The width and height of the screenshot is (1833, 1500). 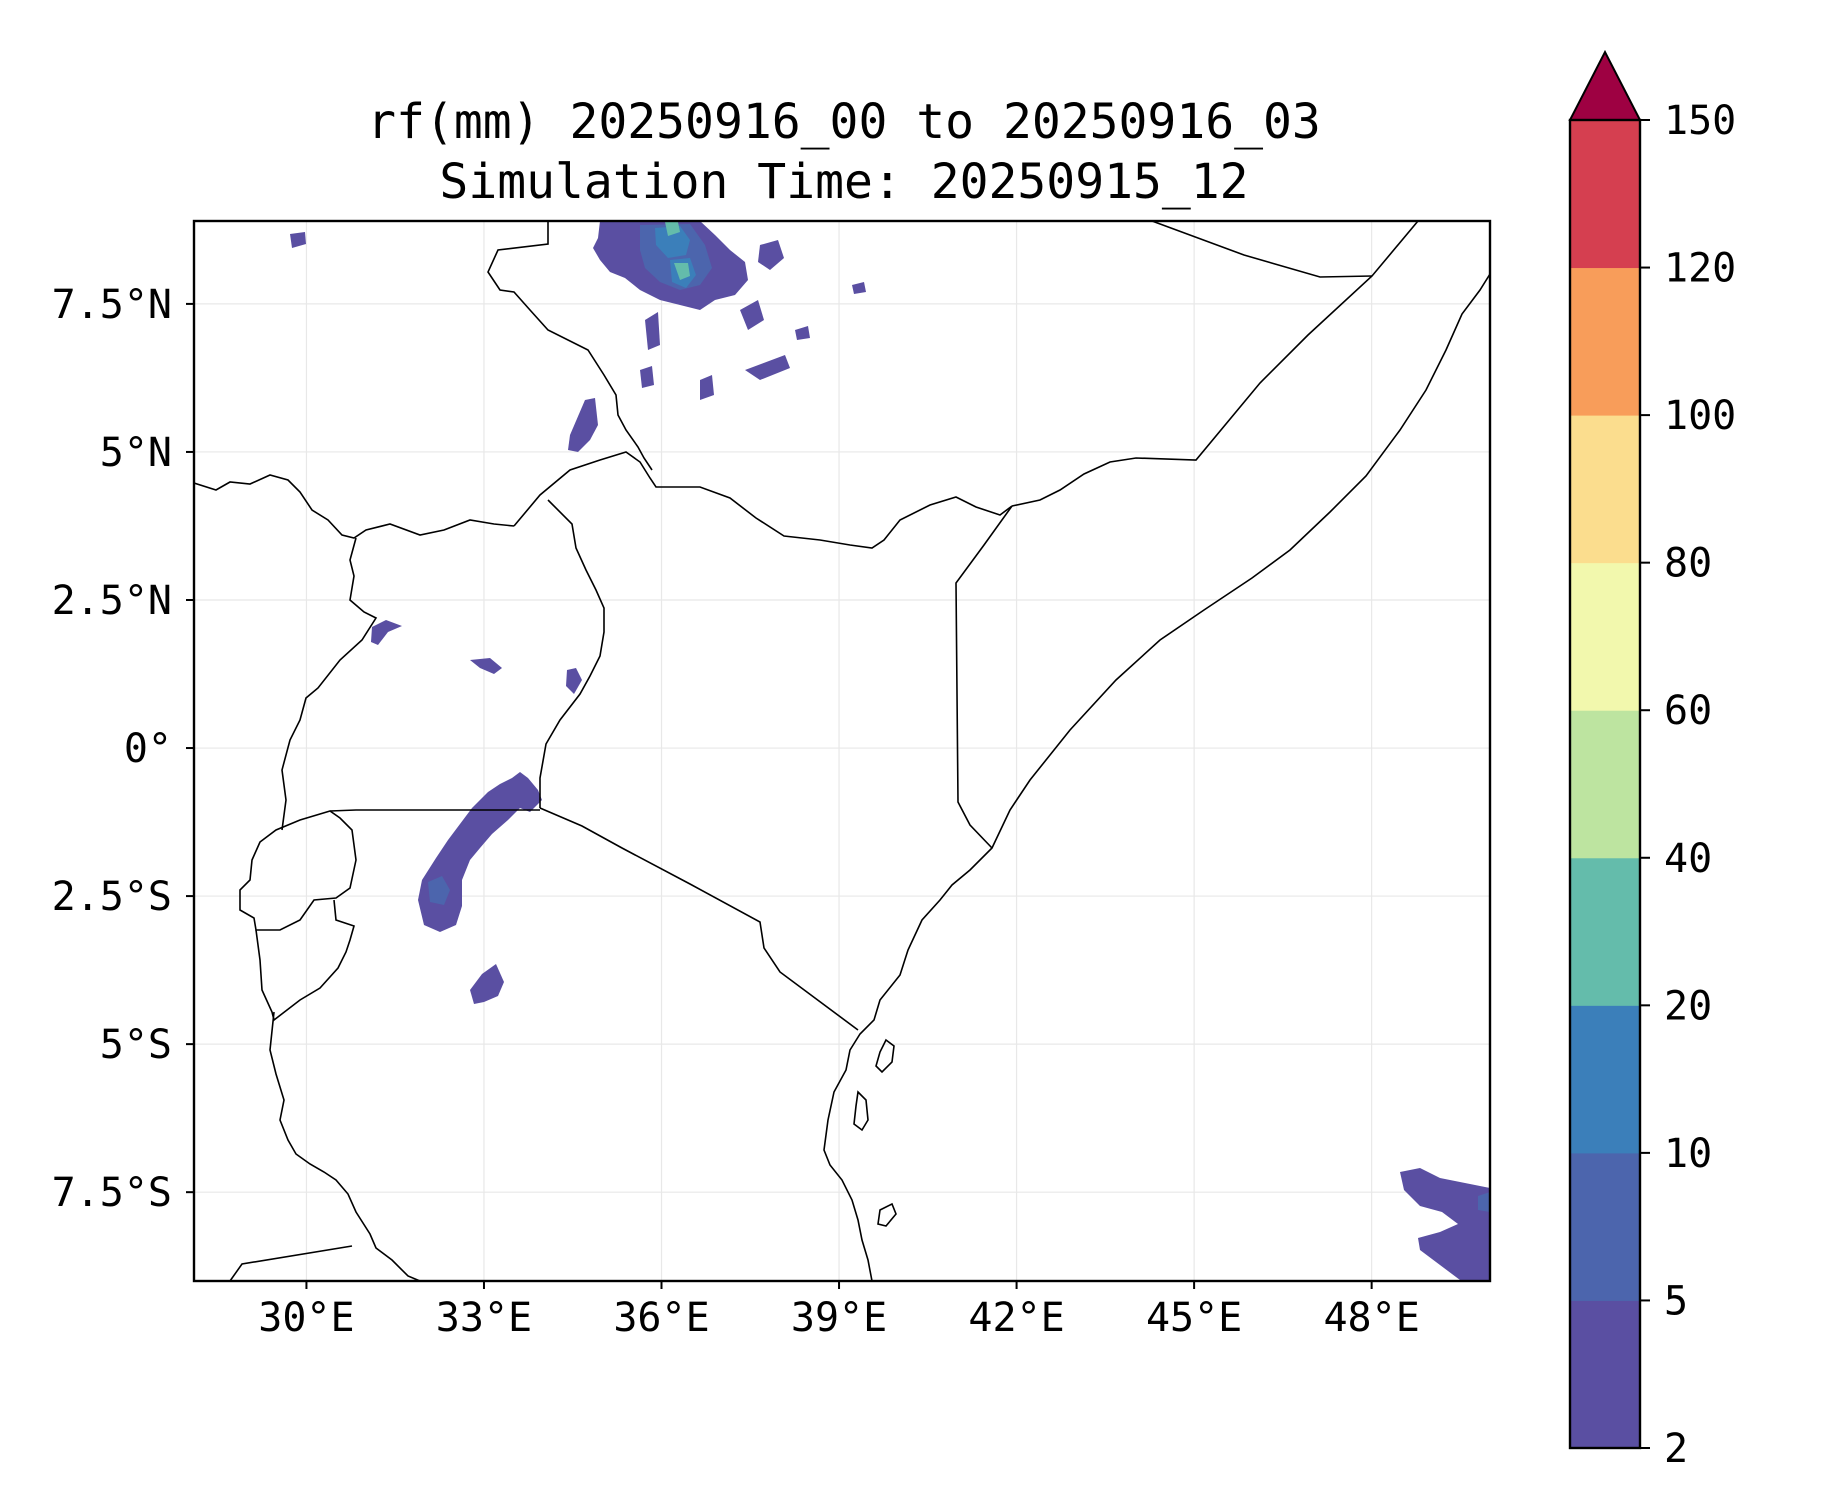 I want to click on colorbar: 2 5 10 20 40 60 80 100 120 150, so click(x=1652, y=760).